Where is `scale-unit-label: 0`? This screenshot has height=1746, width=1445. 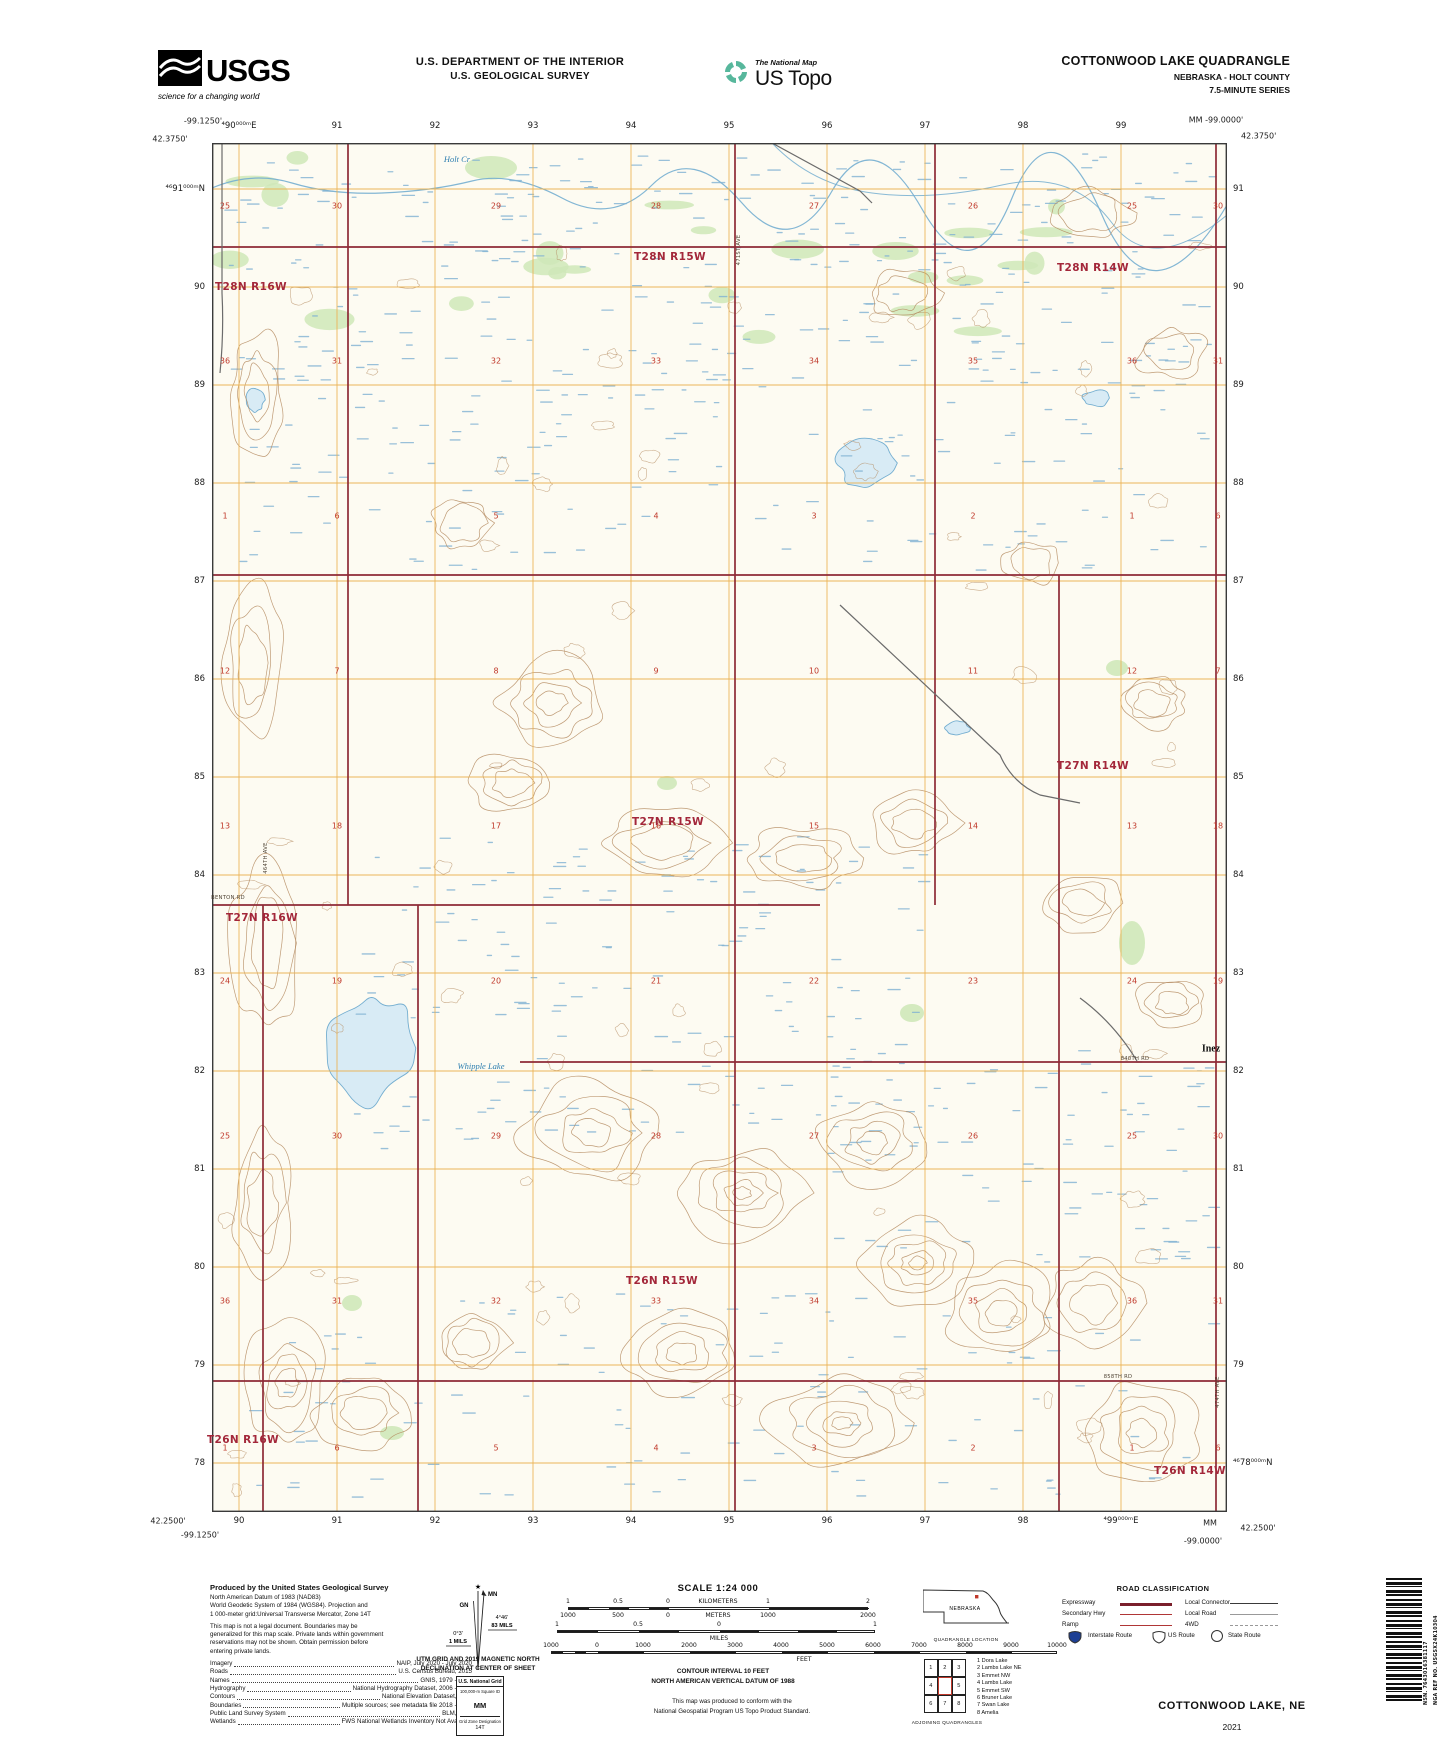 scale-unit-label: 0 is located at coordinates (668, 1615).